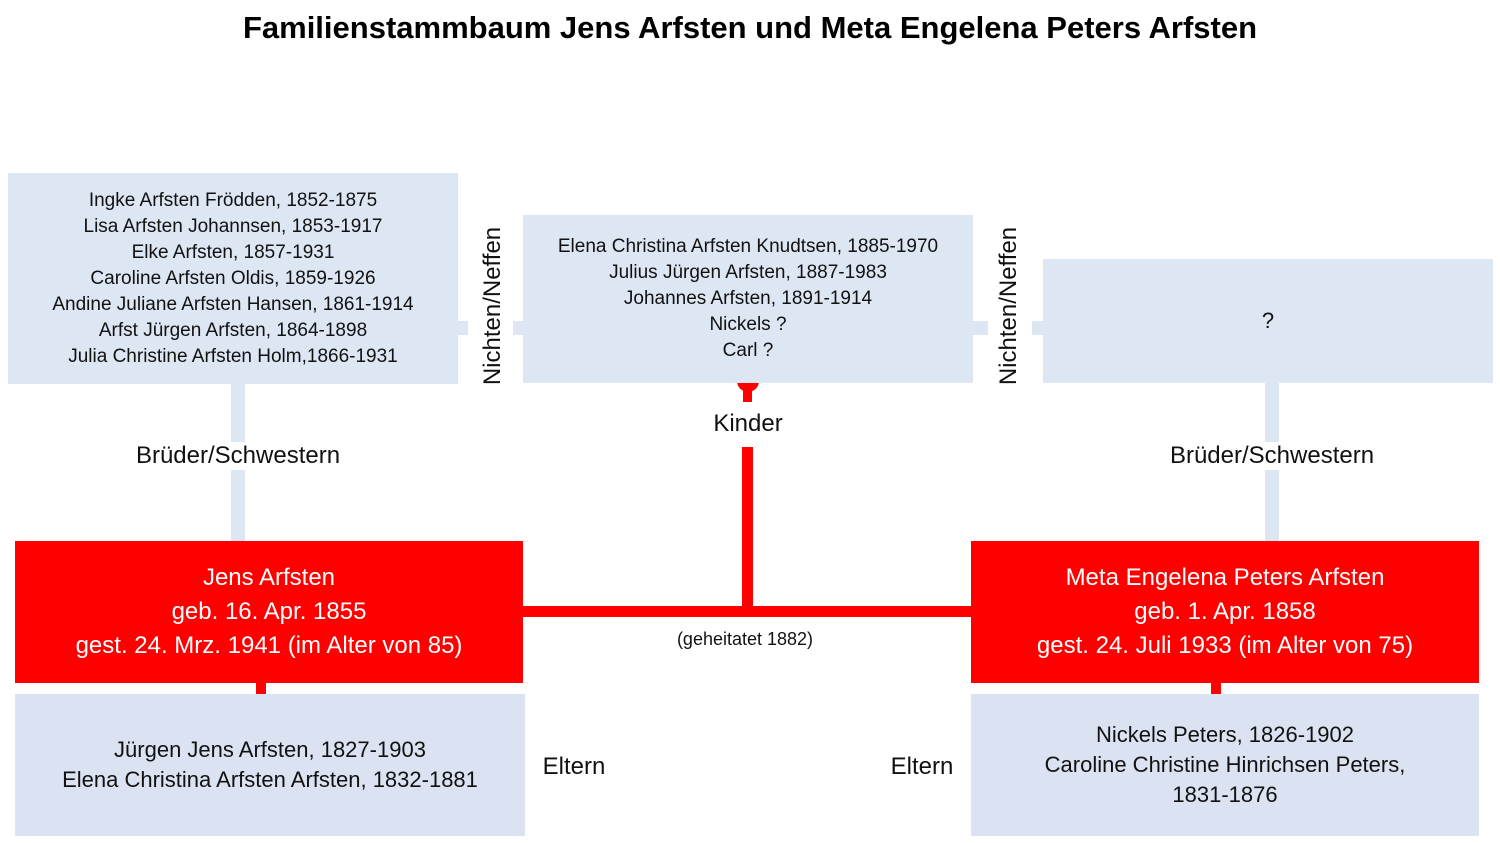  I want to click on children-label: Kinder, so click(748, 423).